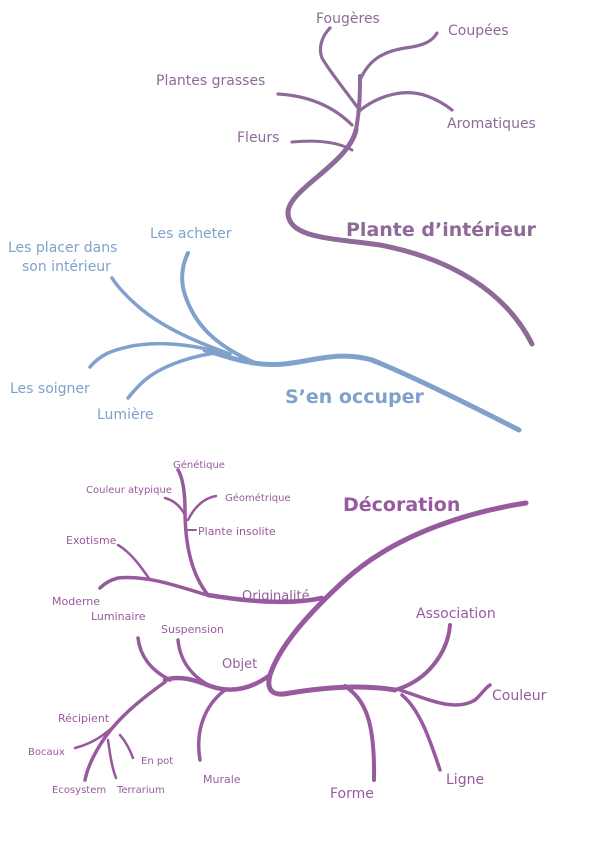 Image resolution: width=595 pixels, height=842 pixels. Describe the element at coordinates (422, 657) in the screenshot. I see `branch-association` at that location.